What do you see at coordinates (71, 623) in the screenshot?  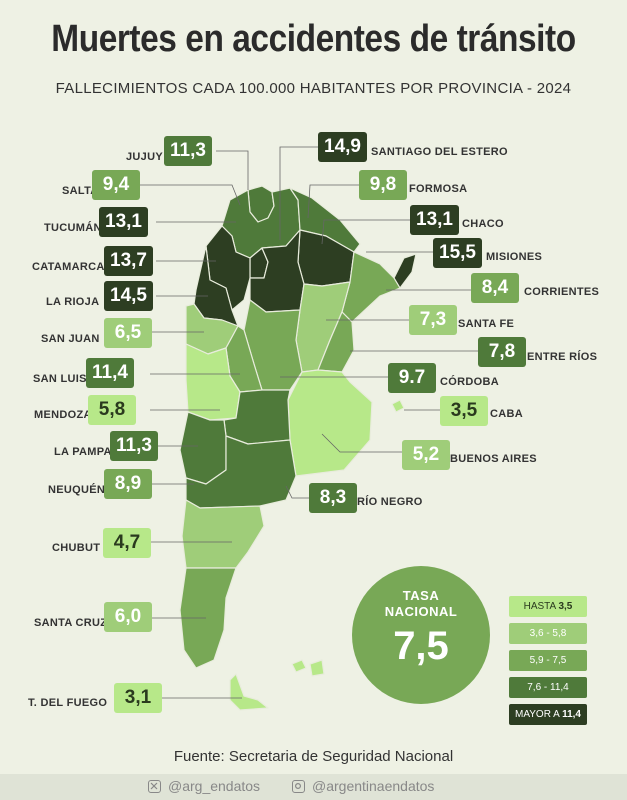 I see `label-santa-cruz: SANTA CRUZ` at bounding box center [71, 623].